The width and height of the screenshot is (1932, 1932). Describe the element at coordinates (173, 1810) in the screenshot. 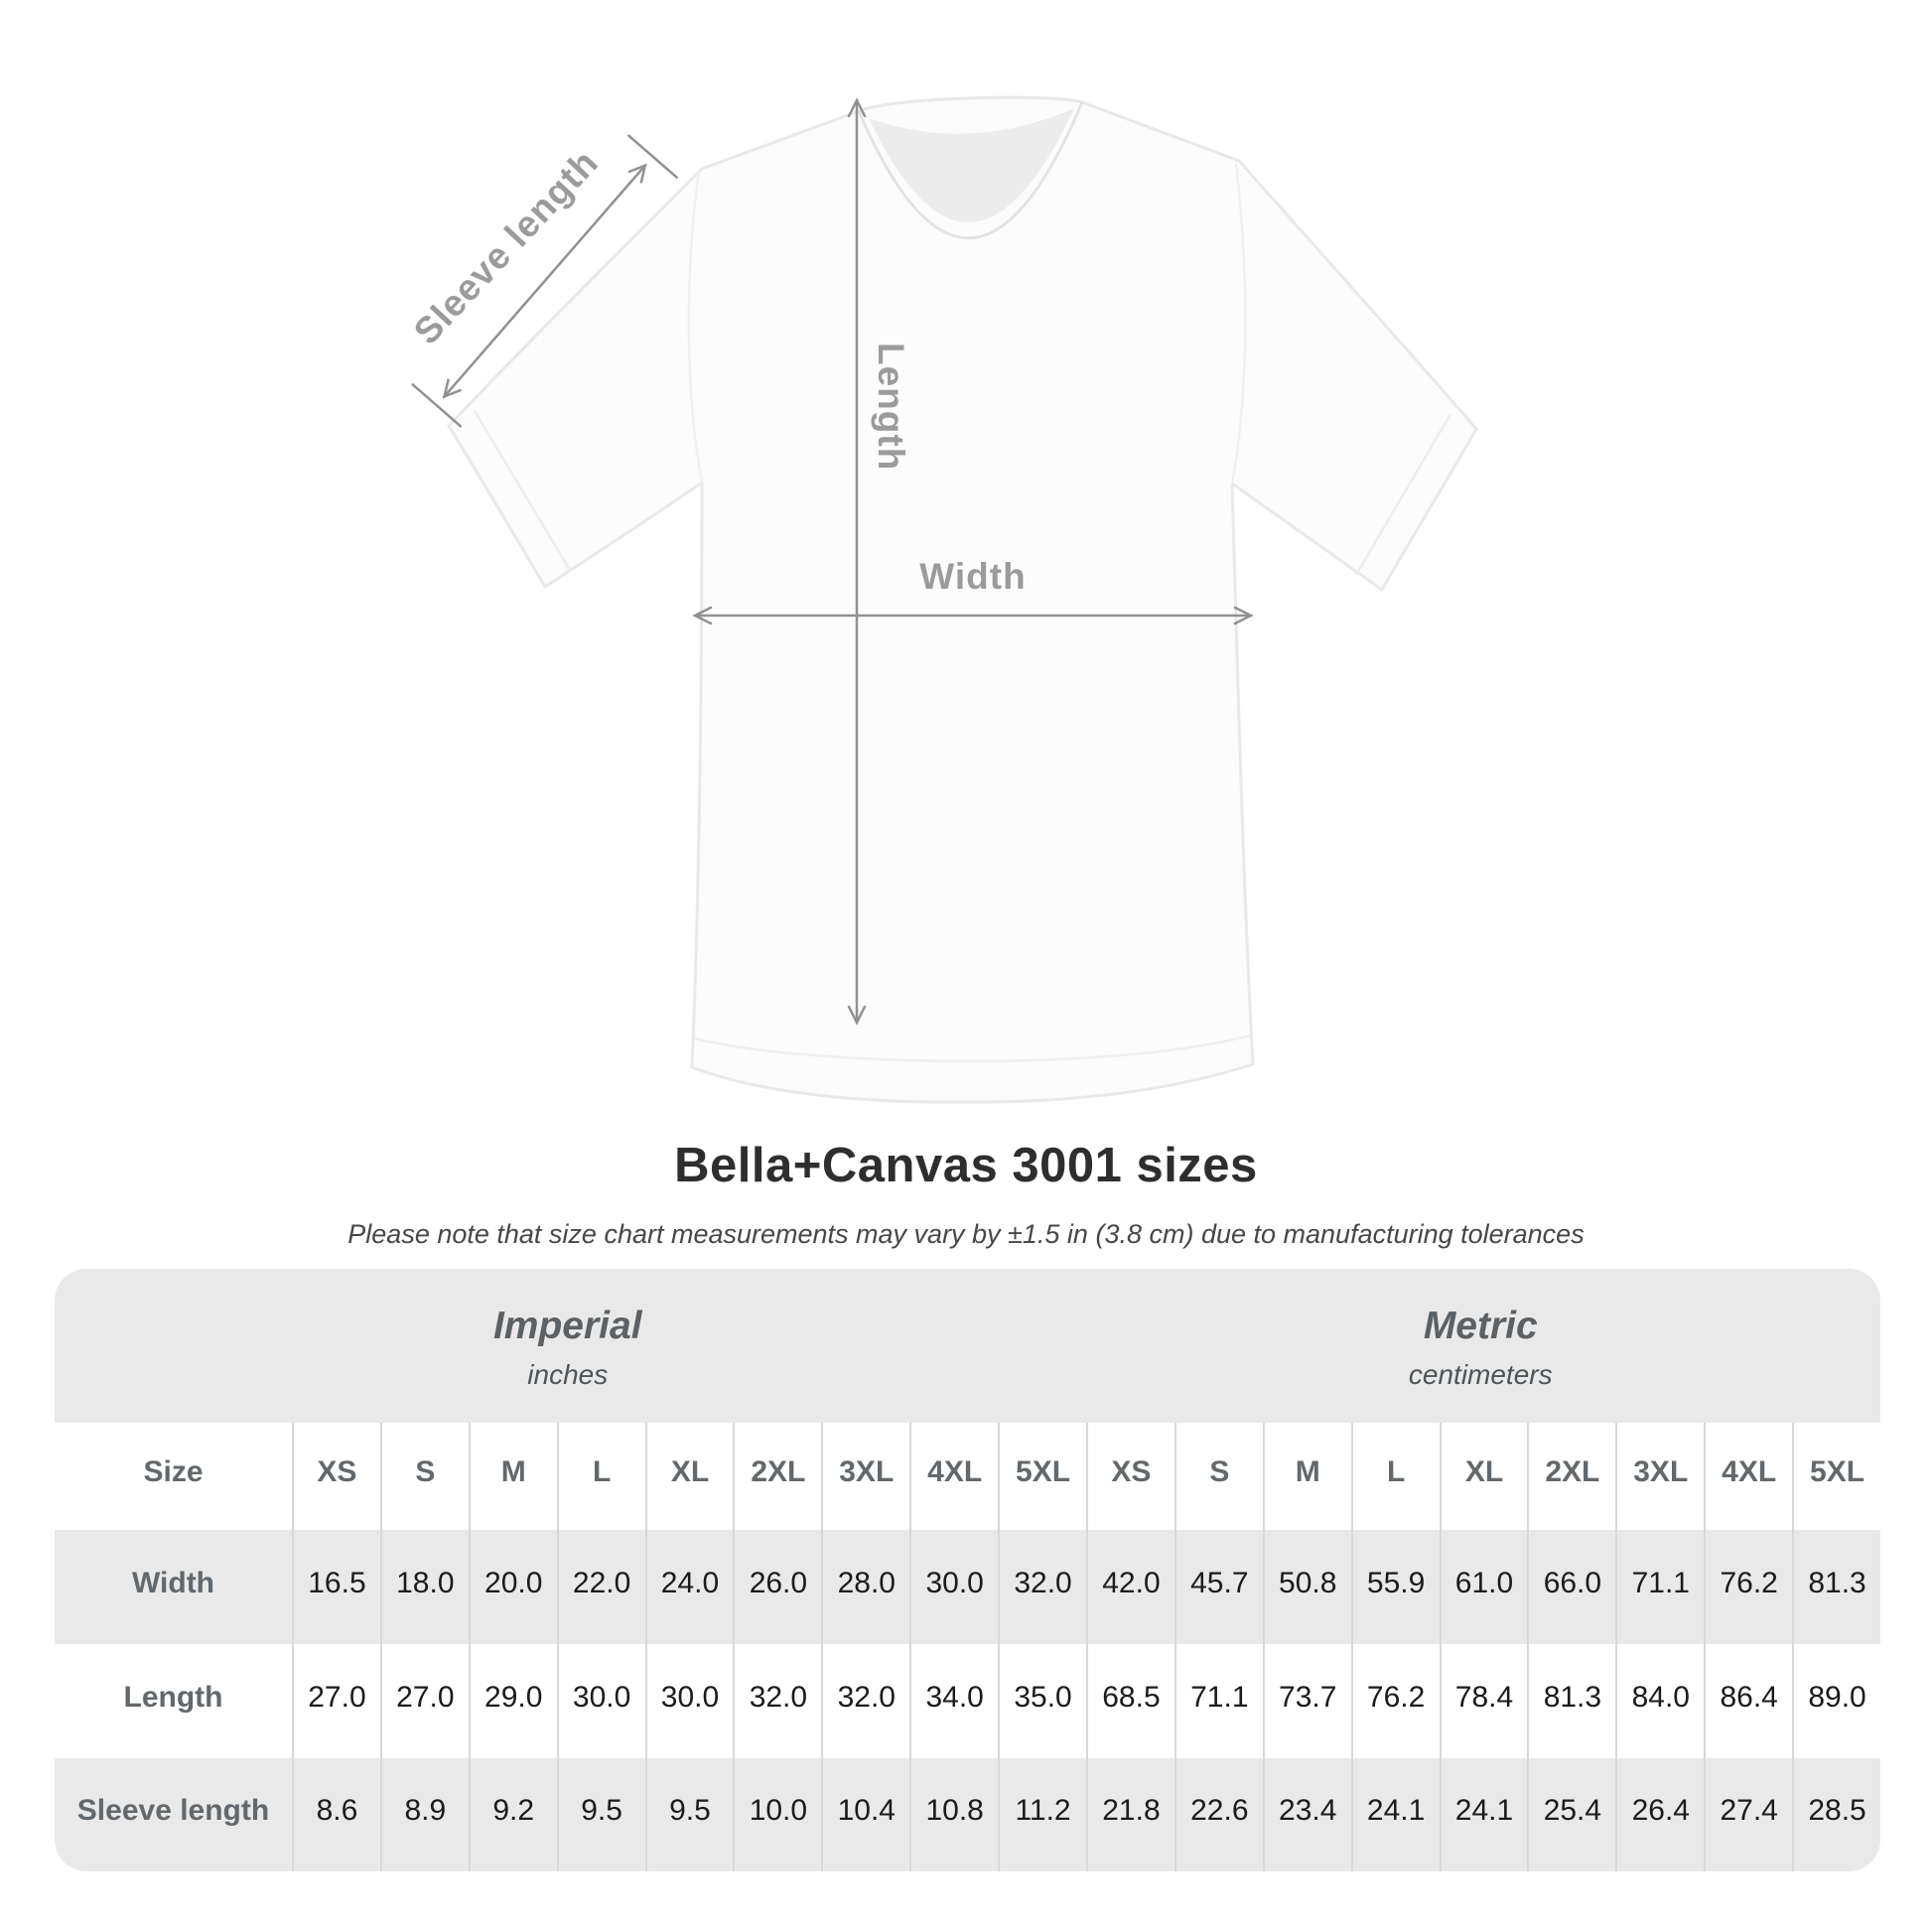

I see `row-label-sleeve-length: Sleeve length` at that location.